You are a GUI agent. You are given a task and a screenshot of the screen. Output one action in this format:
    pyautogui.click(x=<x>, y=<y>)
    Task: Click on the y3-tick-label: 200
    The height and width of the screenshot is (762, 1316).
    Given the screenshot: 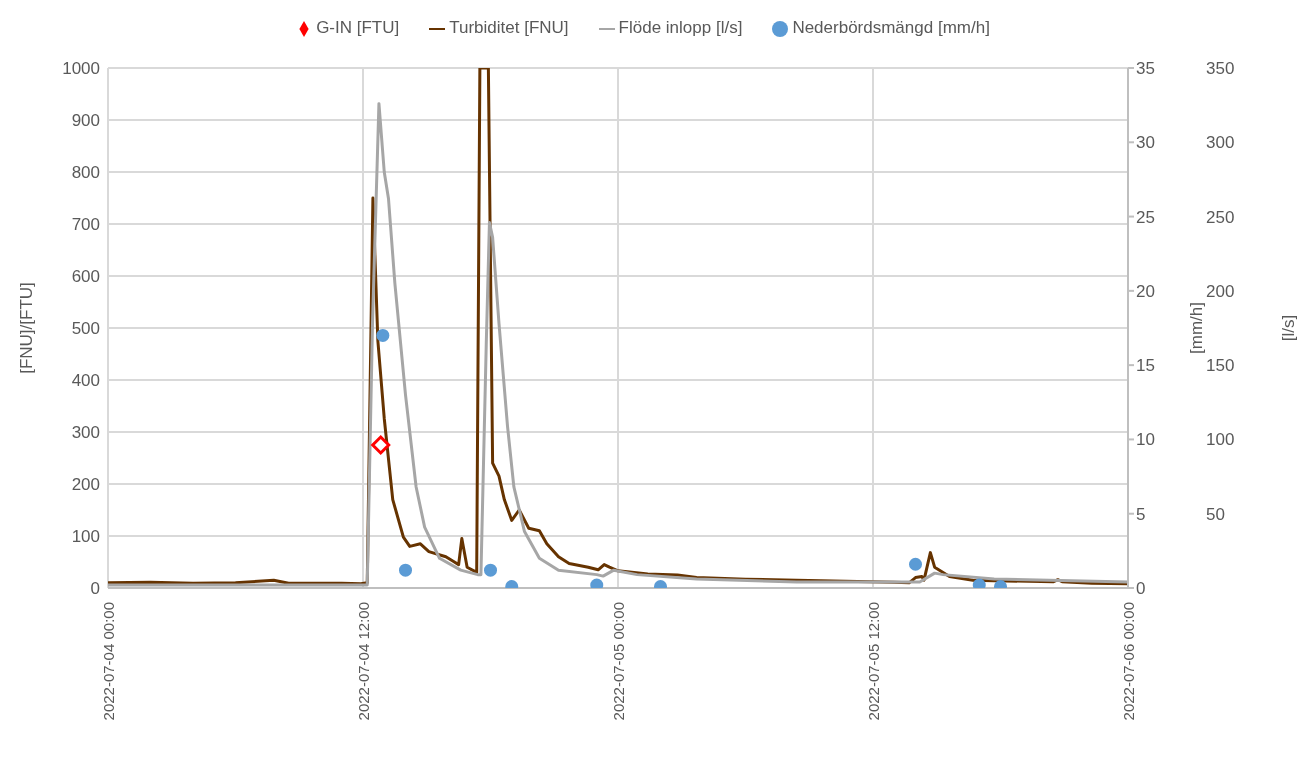 What is the action you would take?
    pyautogui.click(x=1220, y=291)
    